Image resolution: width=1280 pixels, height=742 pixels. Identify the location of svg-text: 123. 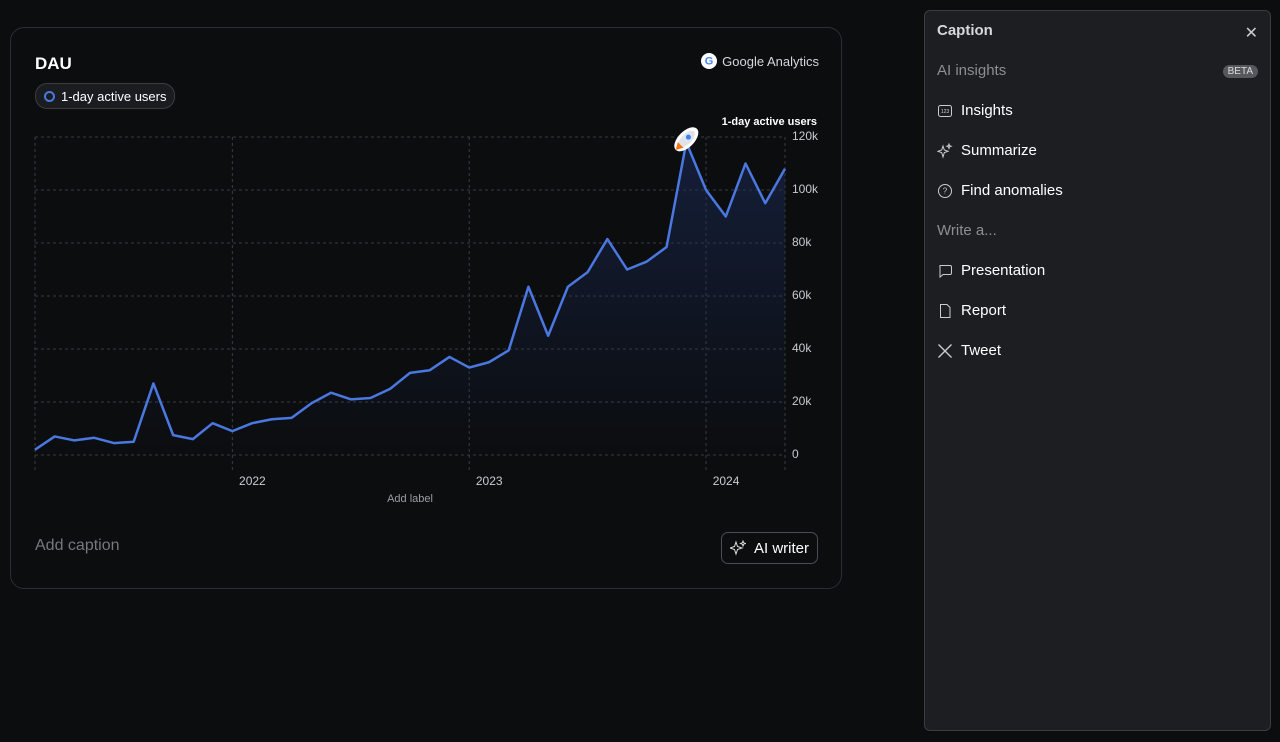
(945, 111).